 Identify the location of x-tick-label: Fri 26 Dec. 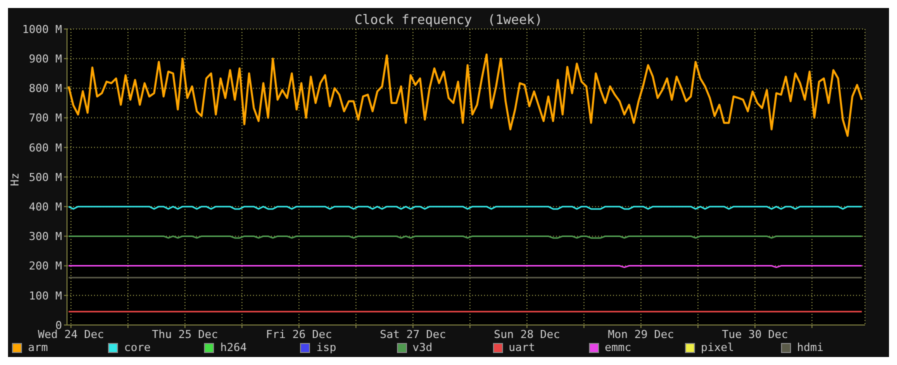
(299, 334).